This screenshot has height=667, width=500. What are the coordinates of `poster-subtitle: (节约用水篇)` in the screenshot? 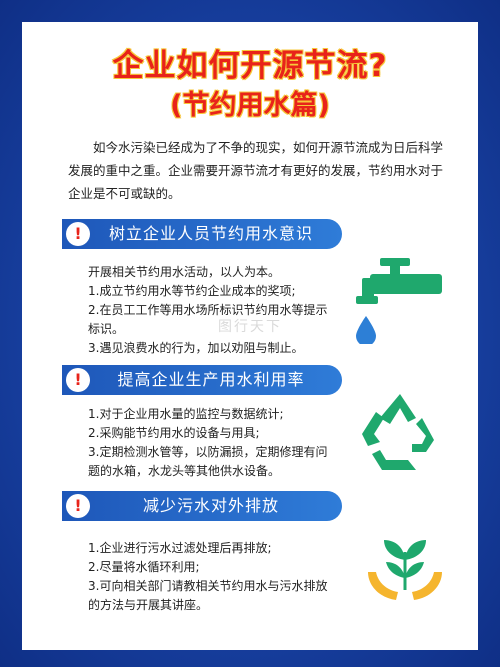 It's located at (250, 105).